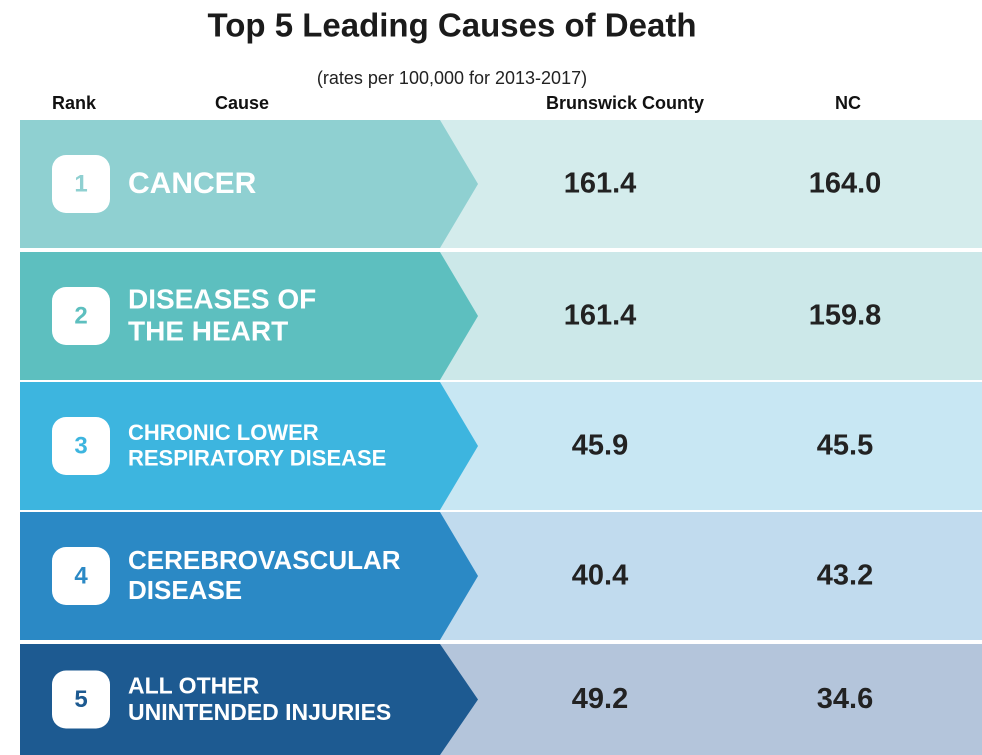 This screenshot has height=755, width=982. What do you see at coordinates (845, 576) in the screenshot?
I see `nc-value: 43.2` at bounding box center [845, 576].